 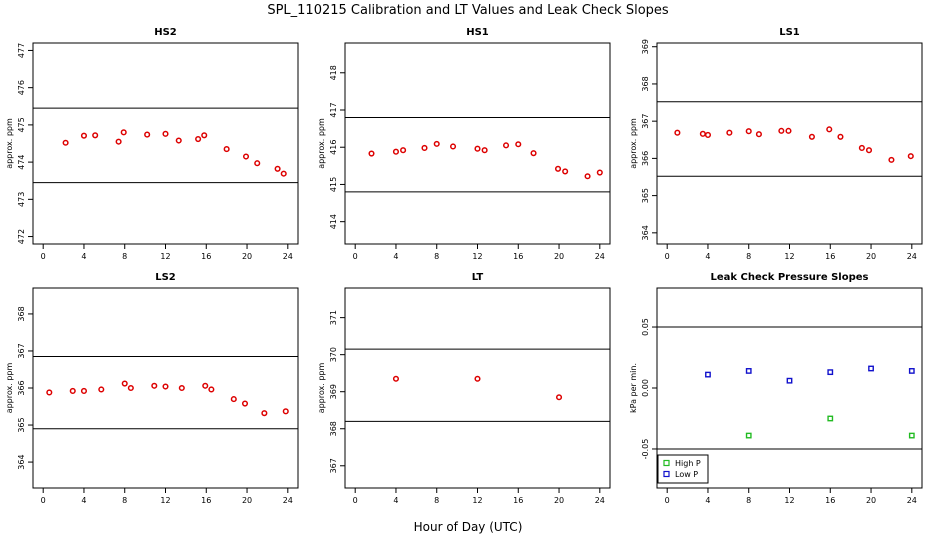 I want to click on y-tick-label: 472, so click(x=21, y=236).